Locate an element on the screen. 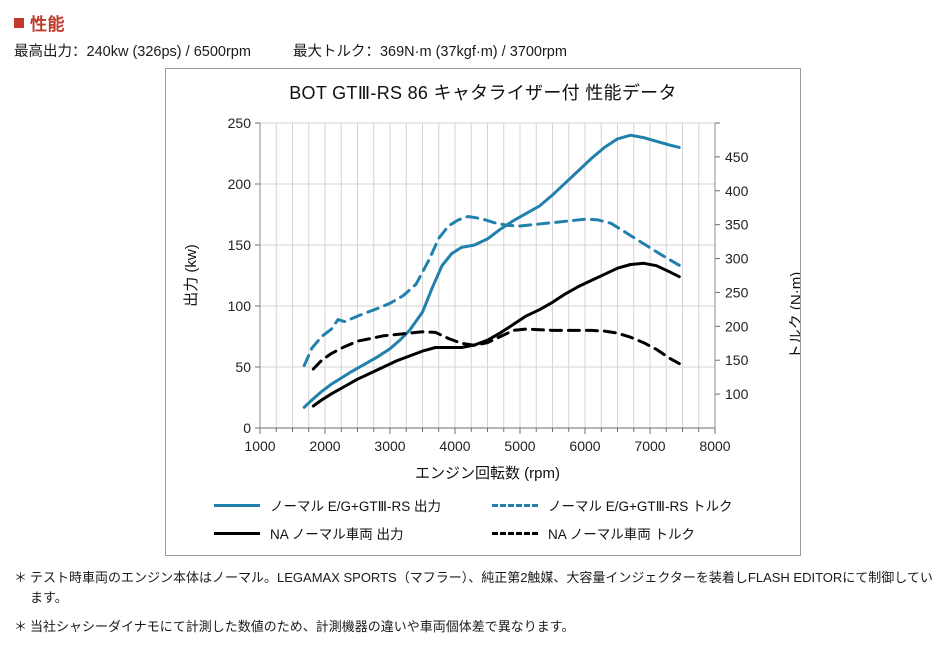 The width and height of the screenshot is (947, 663). legend-swatch-solid-black-icon is located at coordinates (237, 533).